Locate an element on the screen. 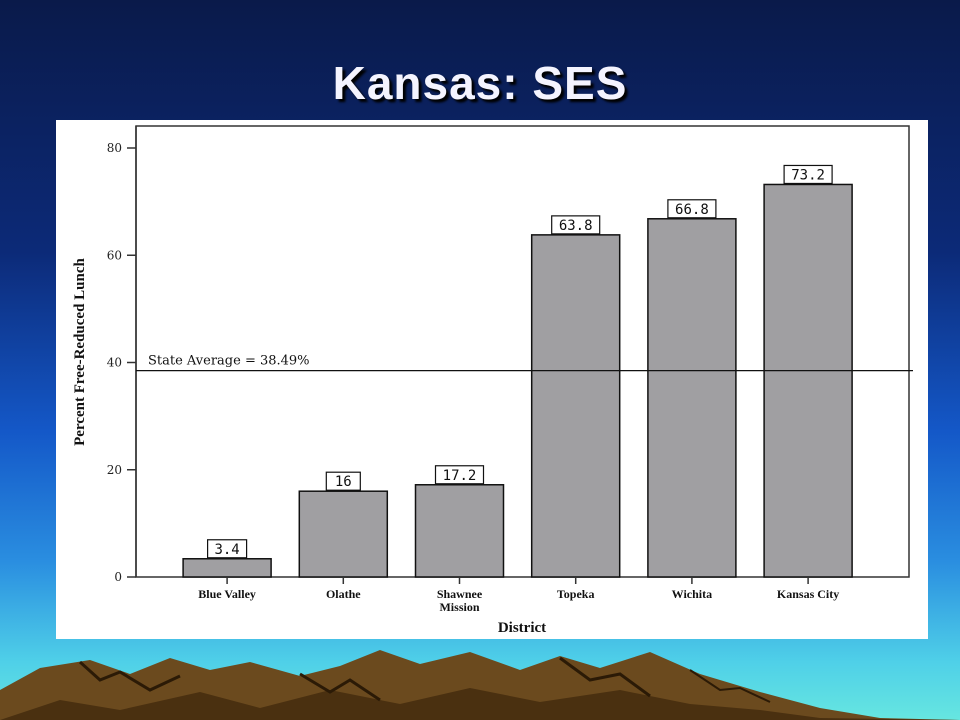  category-label: Kansas City is located at coordinates (808, 594).